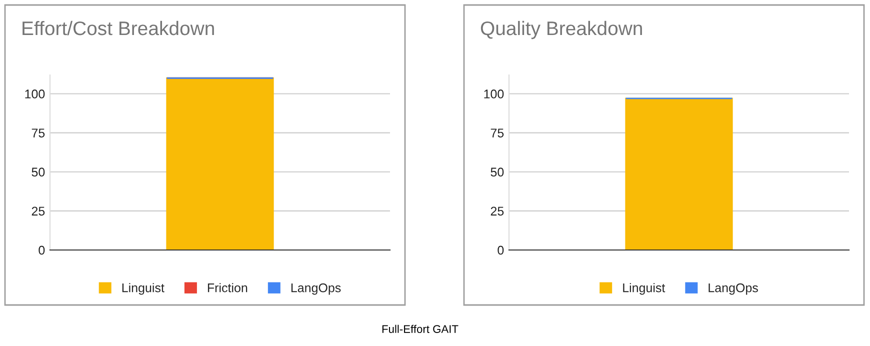 The height and width of the screenshot is (346, 870). I want to click on text: Full-Effort GAIT, so click(420, 328).